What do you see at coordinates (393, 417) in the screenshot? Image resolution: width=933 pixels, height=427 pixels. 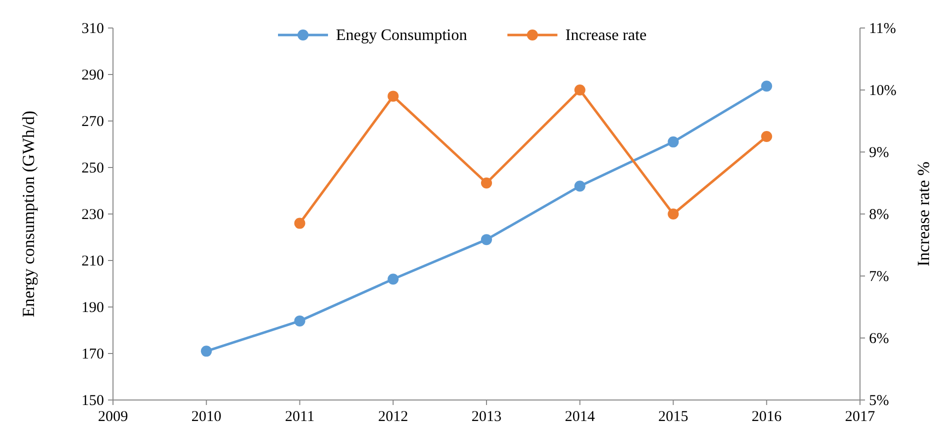 I see `x-tick-label: 2012` at bounding box center [393, 417].